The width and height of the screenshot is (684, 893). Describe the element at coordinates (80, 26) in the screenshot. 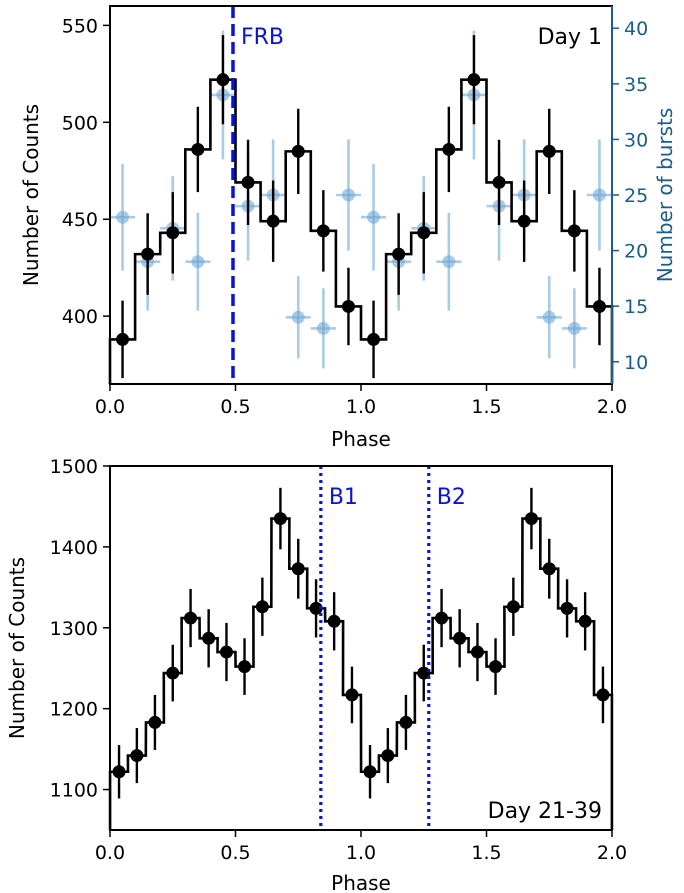

I see `y-tick-label: 550` at that location.